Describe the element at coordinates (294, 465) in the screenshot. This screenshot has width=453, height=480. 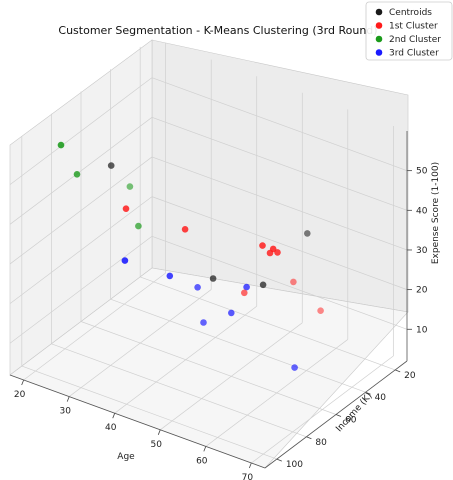
I see `y-tick-label: 100` at that location.